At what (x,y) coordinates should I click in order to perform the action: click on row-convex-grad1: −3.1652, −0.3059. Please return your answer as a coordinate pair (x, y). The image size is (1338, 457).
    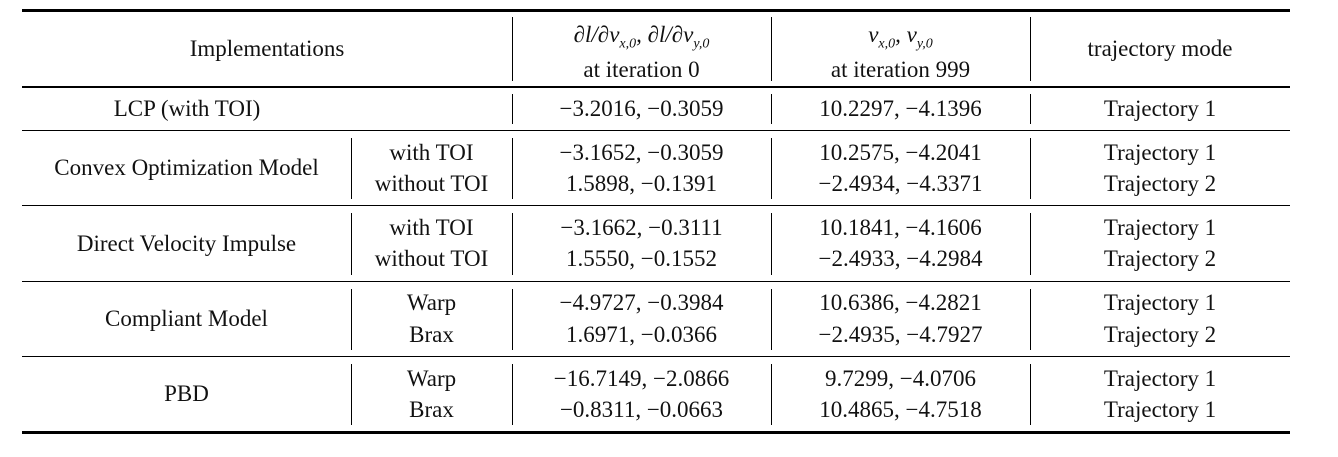
    Looking at the image, I should click on (641, 152).